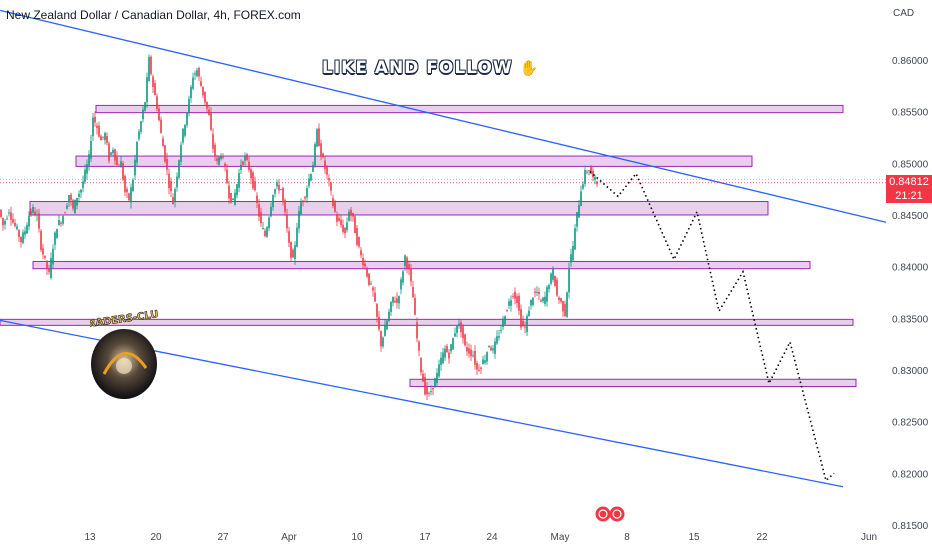 The width and height of the screenshot is (932, 550). I want to click on x-tick-label: 20, so click(156, 537).